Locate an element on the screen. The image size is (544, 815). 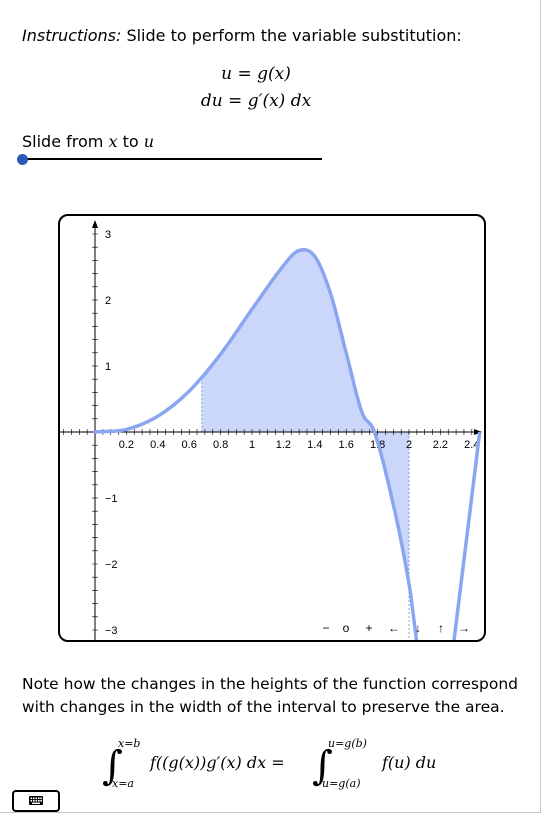
x-tick-label: 2 is located at coordinates (409, 445).